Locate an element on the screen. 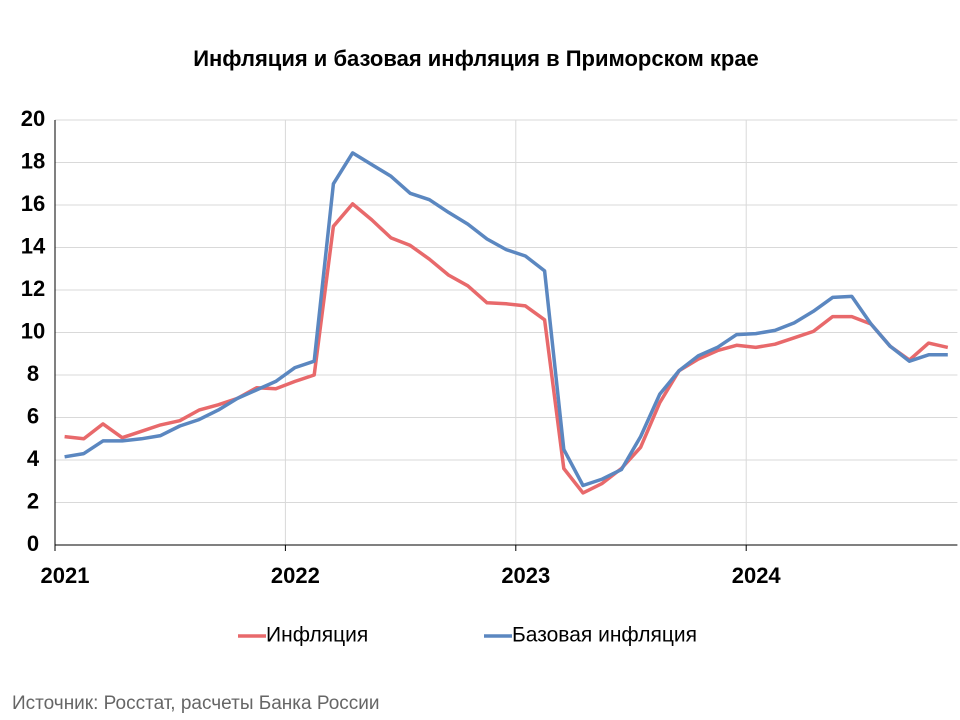 This screenshot has width=960, height=720. y-tick-label: 8 is located at coordinates (33, 373).